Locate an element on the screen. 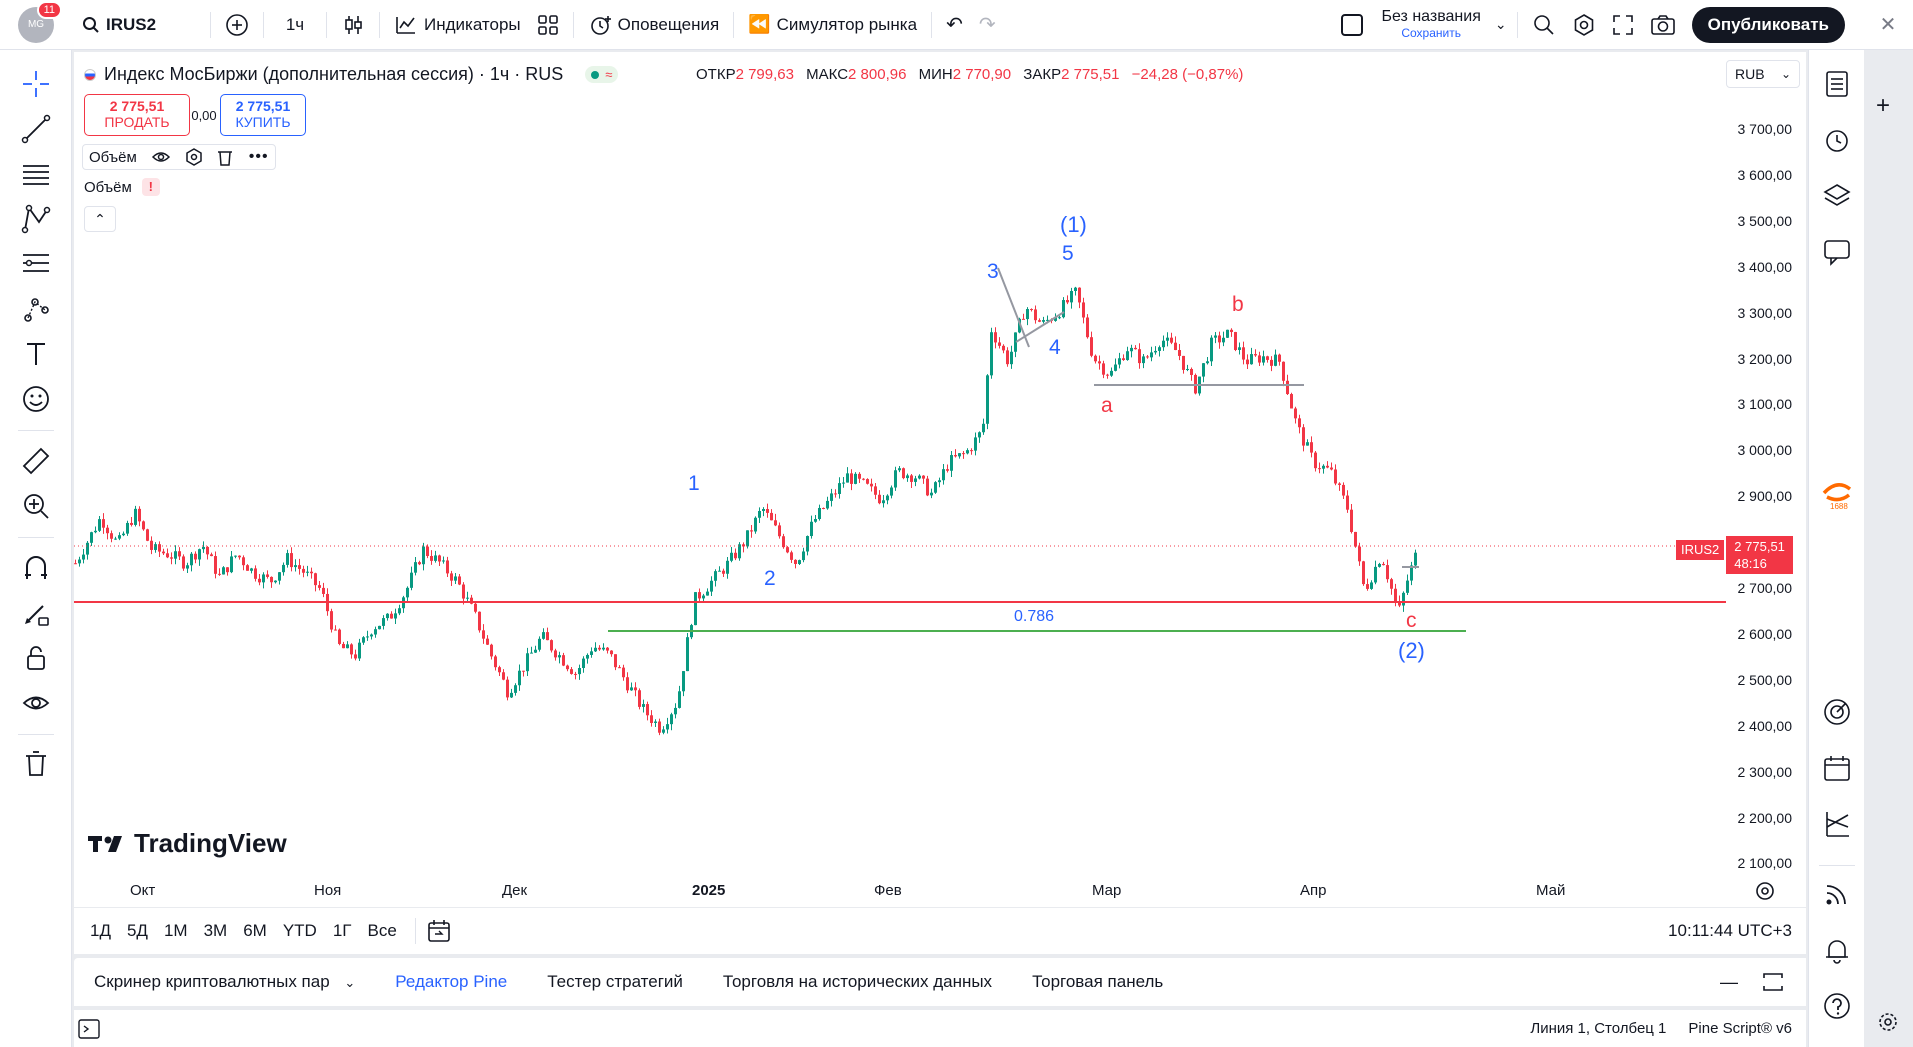 The height and width of the screenshot is (1047, 1913). volume-indicator-row-2: Объём ! is located at coordinates (122, 187).